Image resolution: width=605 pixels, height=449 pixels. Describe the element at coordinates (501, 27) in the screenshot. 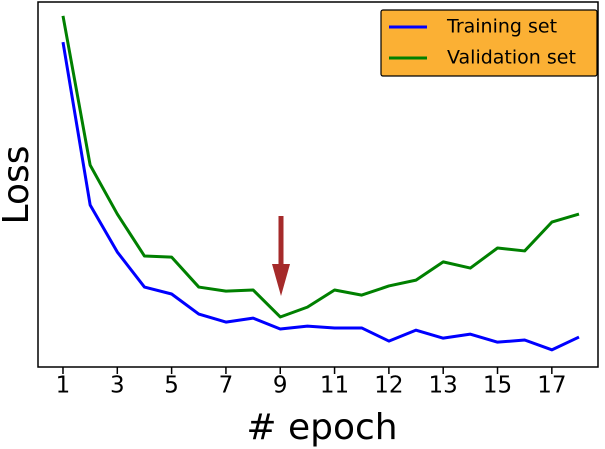

I see `legend-label: Training set` at that location.